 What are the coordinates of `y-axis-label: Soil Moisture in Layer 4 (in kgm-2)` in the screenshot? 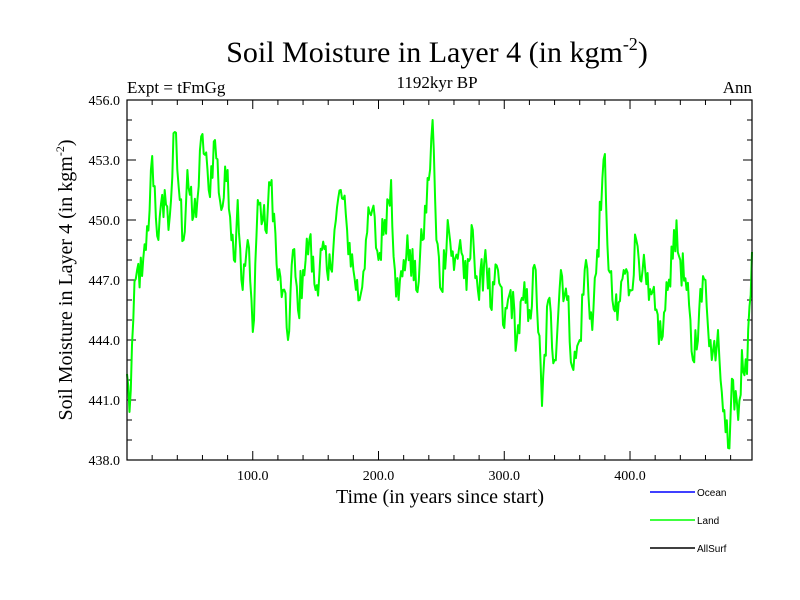 It's located at (65, 279).